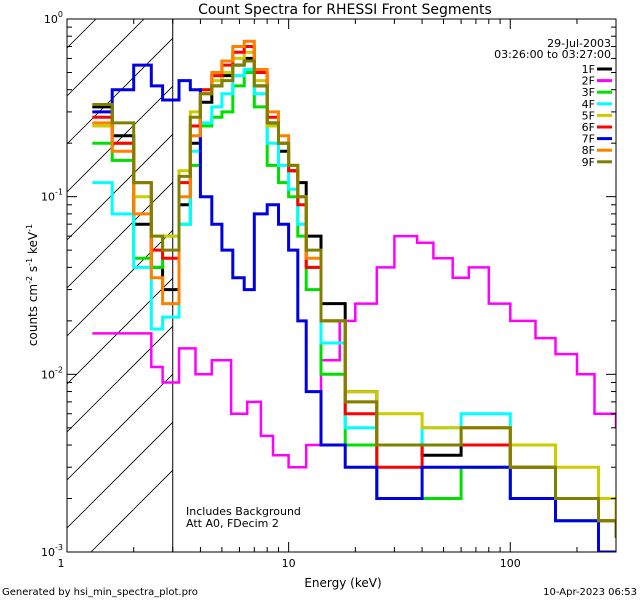 This screenshot has height=600, width=640. I want to click on y-tick-label: 10⁻², so click(52, 373).